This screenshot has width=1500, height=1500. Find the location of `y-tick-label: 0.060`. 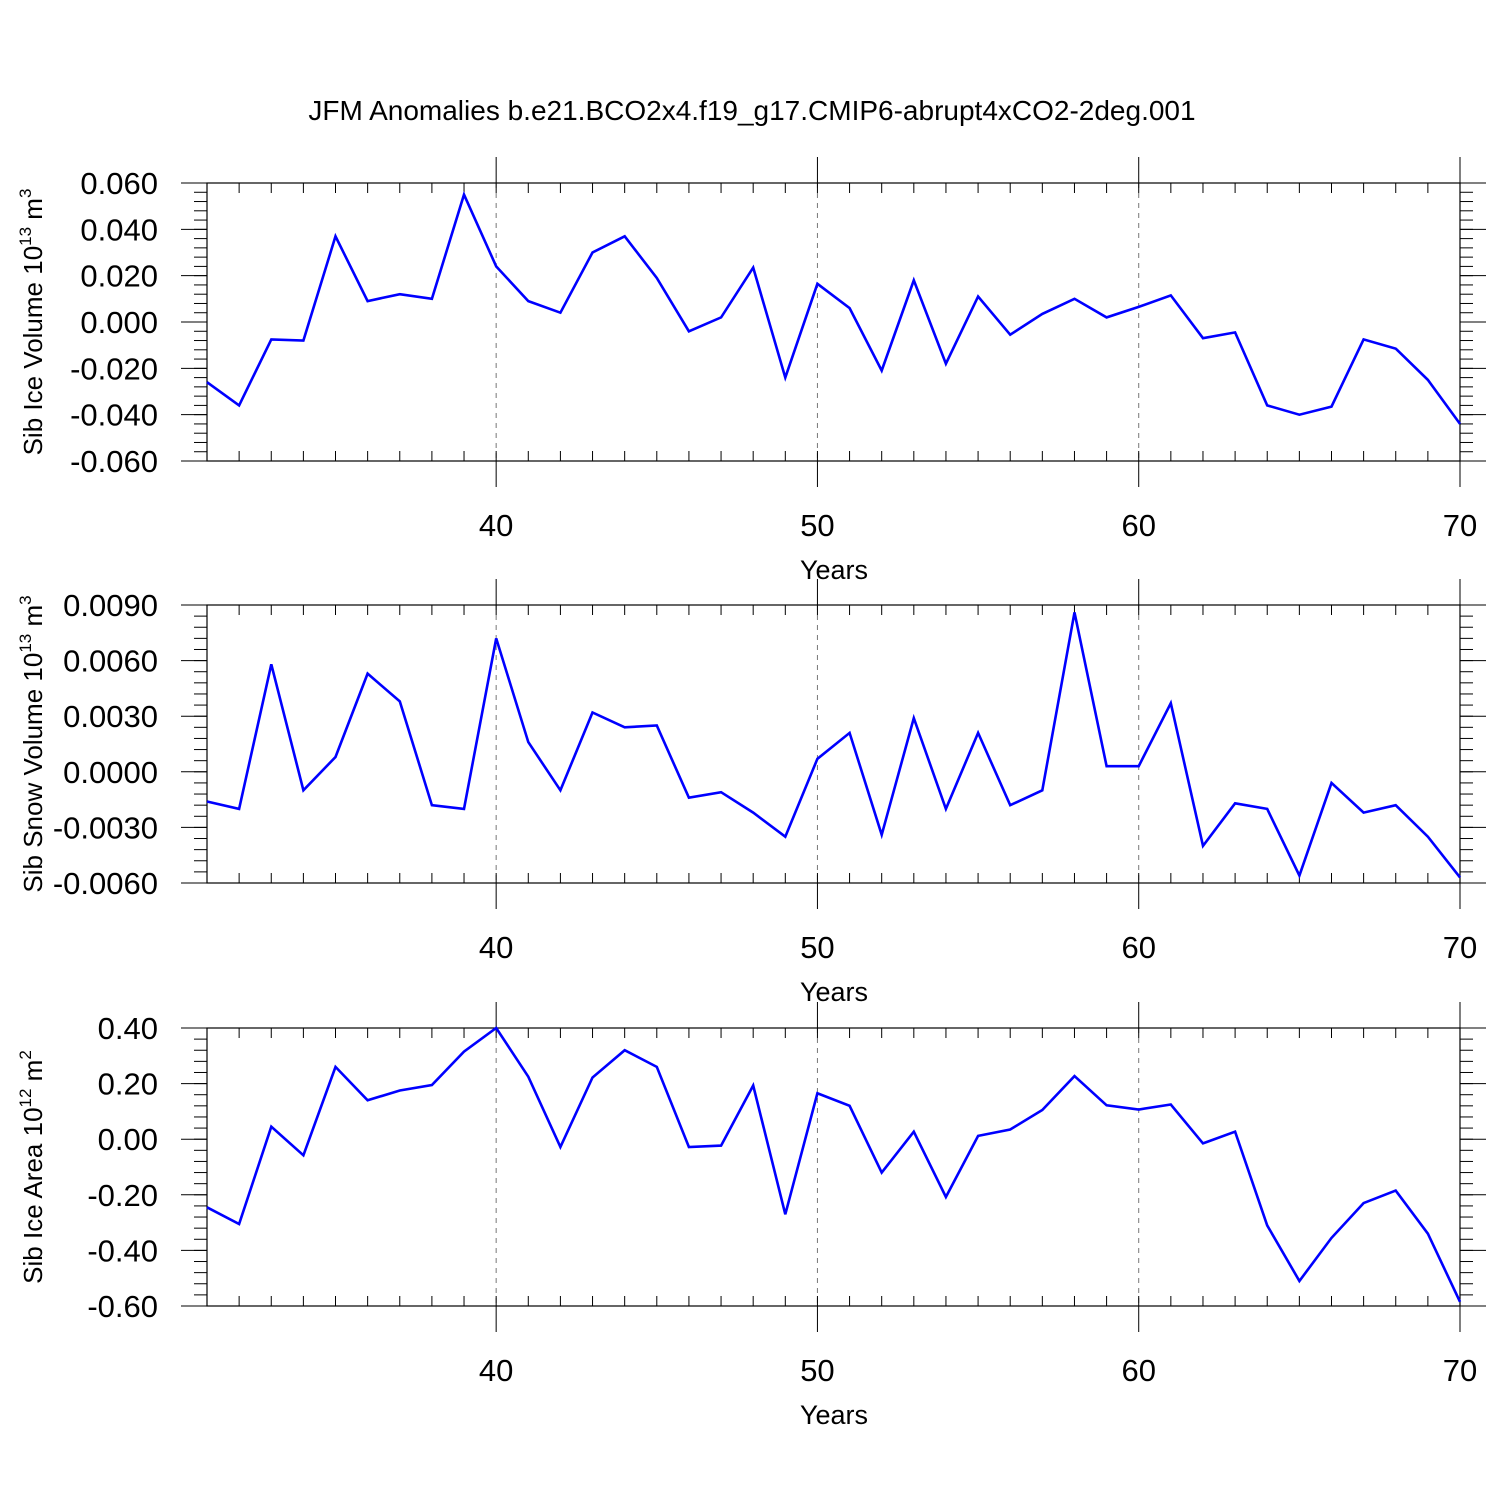

y-tick-label: 0.060 is located at coordinates (119, 183).